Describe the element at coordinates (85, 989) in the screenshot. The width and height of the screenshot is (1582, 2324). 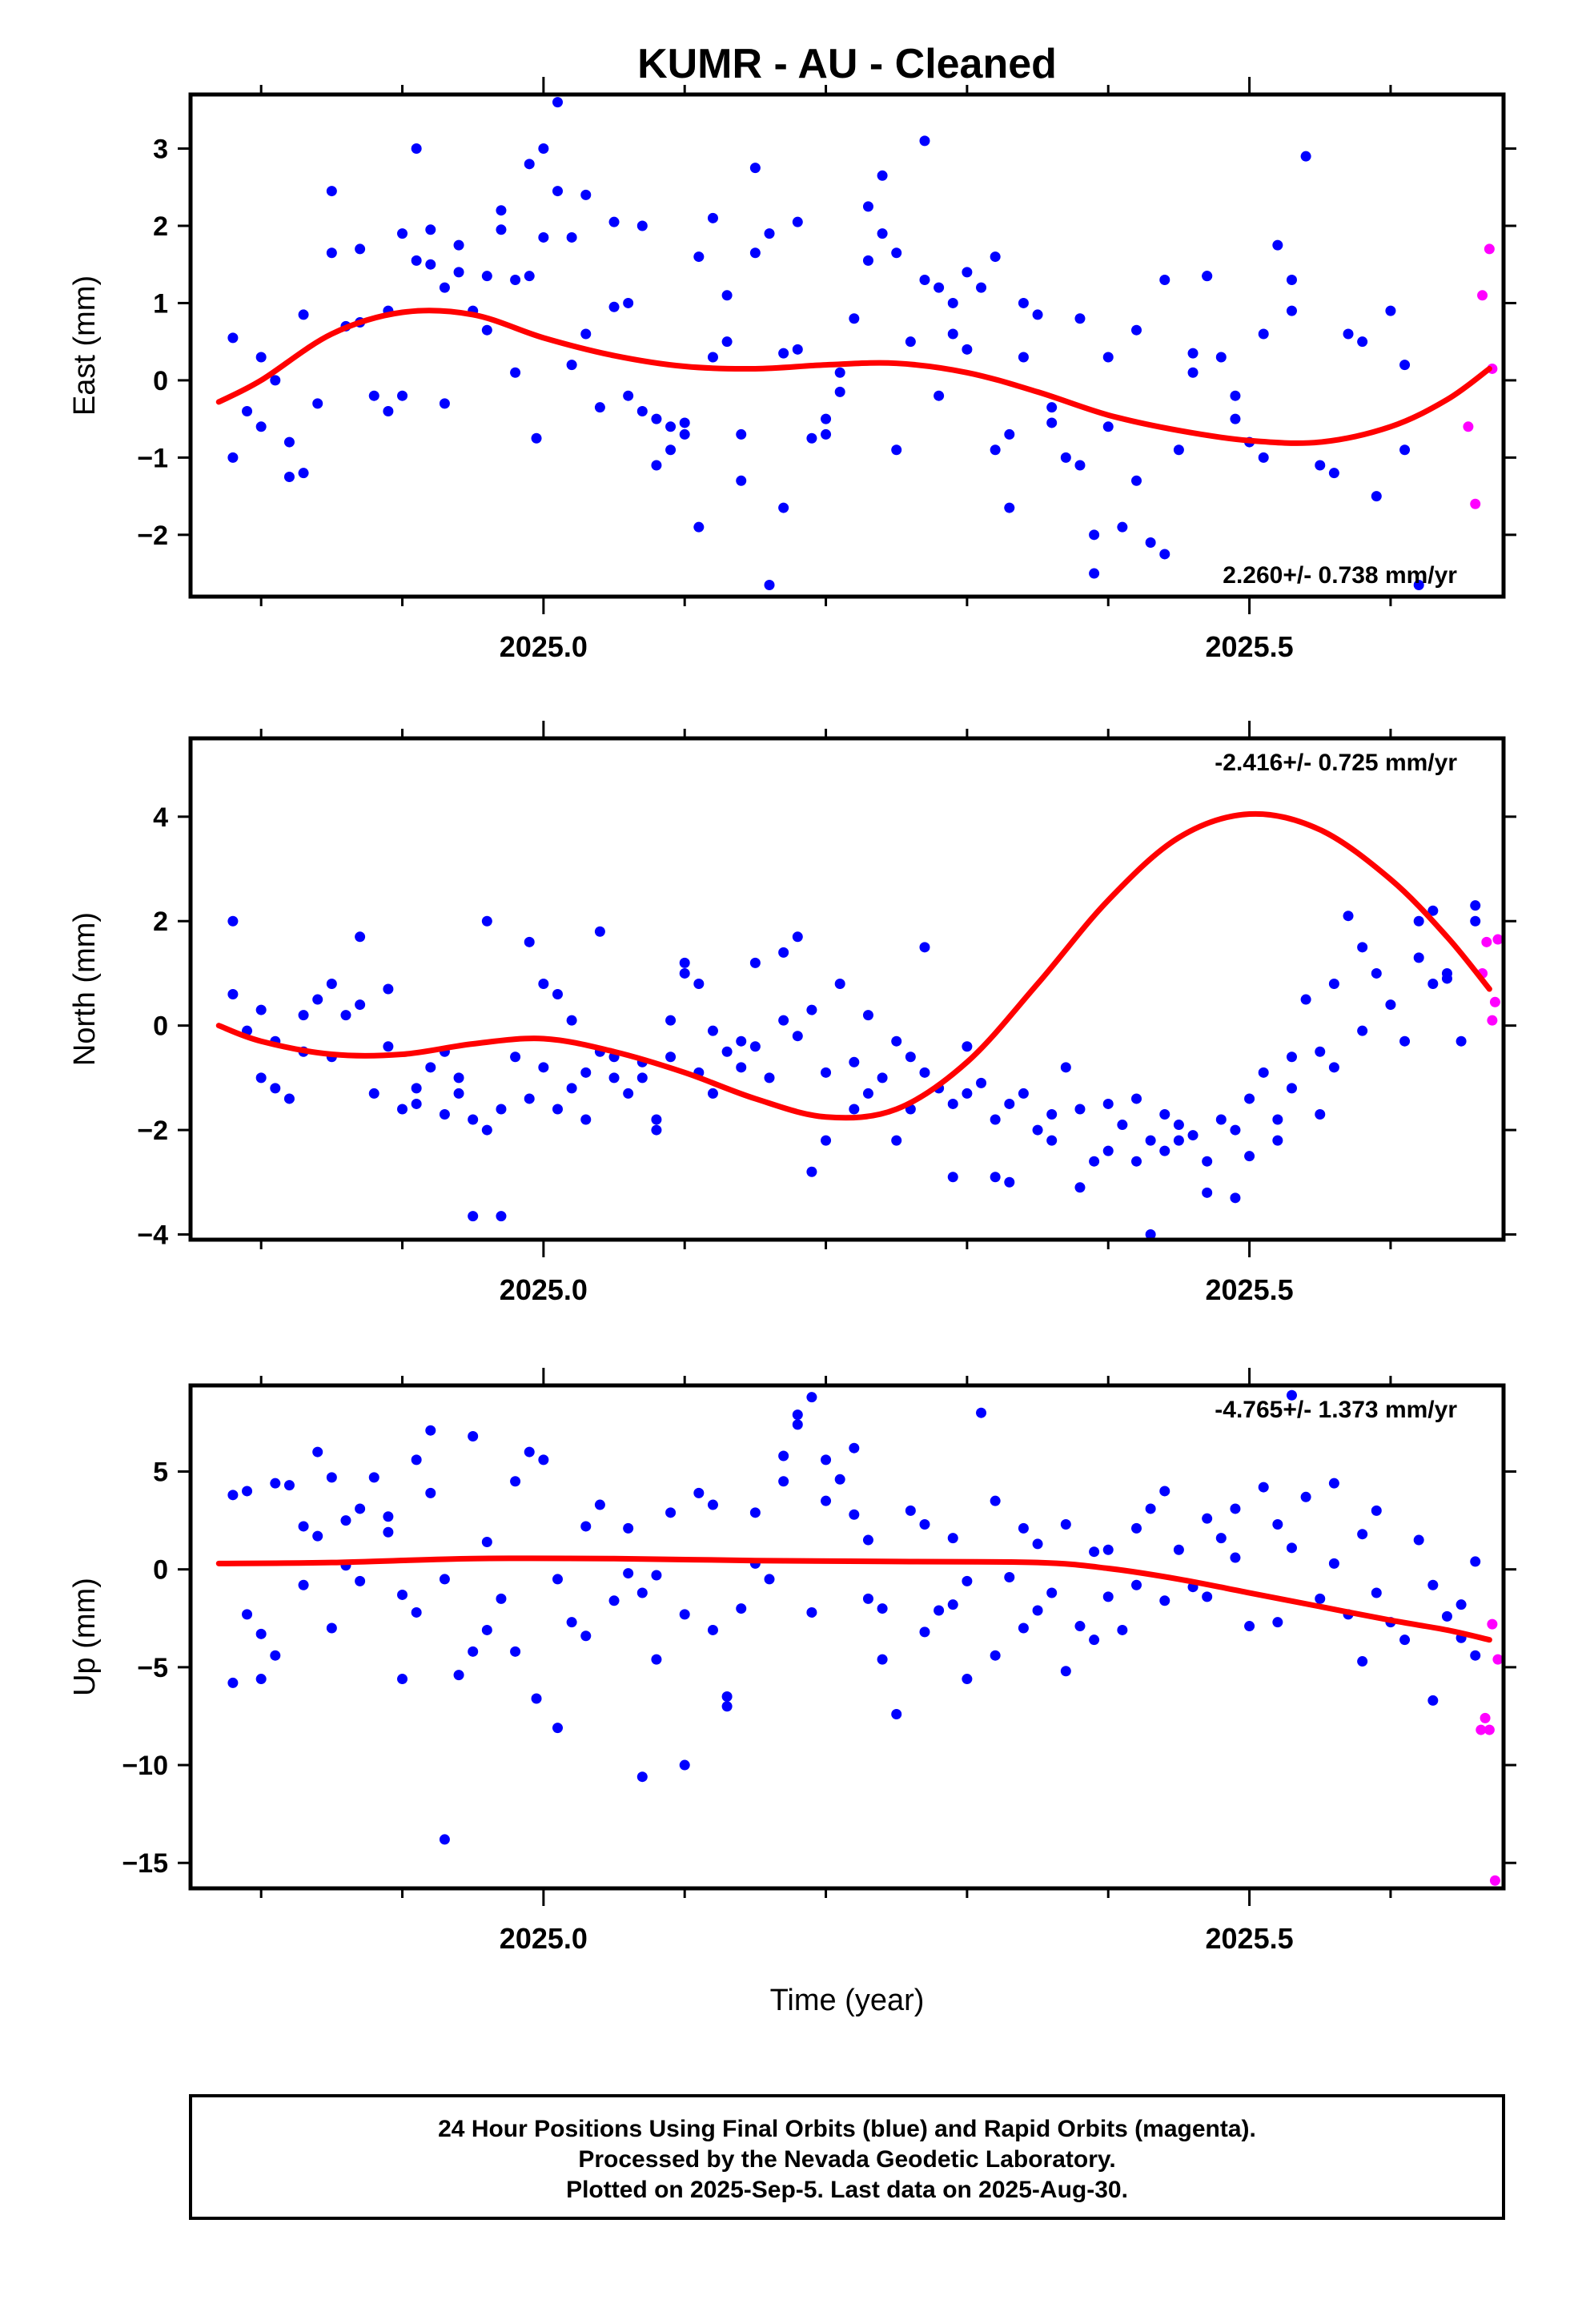
I see `north-y-axis-label: North (mm)` at that location.